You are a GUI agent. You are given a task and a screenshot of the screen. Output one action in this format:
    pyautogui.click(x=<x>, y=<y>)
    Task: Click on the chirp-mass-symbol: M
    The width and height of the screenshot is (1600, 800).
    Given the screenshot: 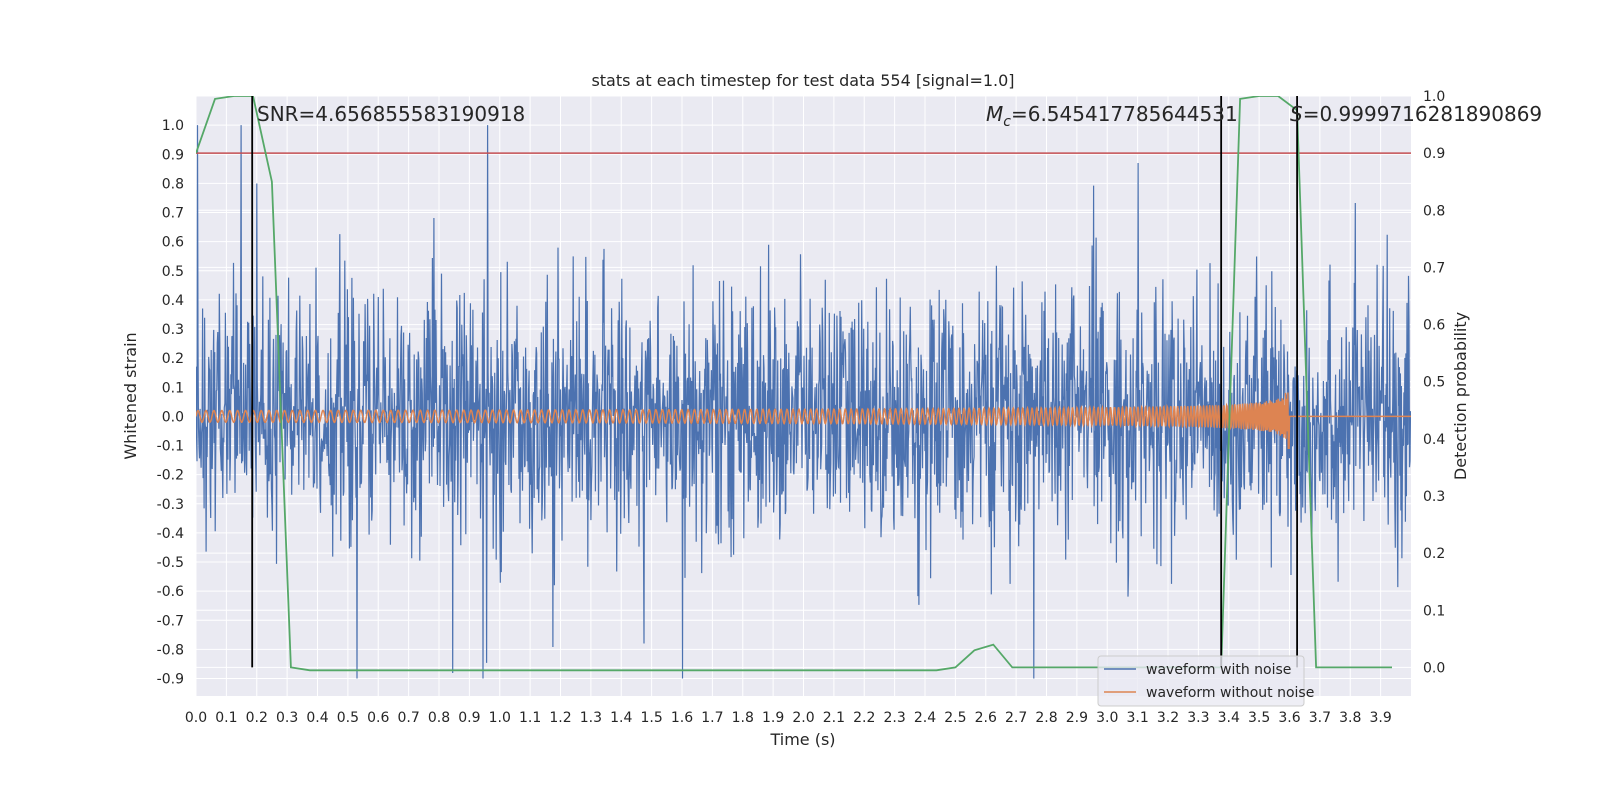 What is the action you would take?
    pyautogui.click(x=994, y=114)
    